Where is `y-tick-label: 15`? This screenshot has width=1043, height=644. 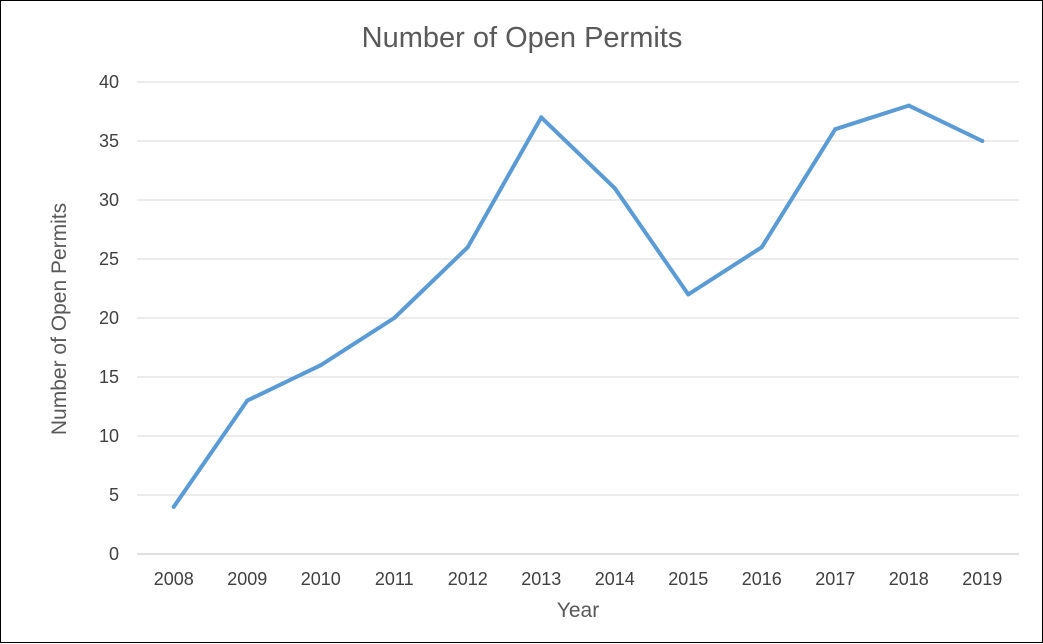 y-tick-label: 15 is located at coordinates (109, 377).